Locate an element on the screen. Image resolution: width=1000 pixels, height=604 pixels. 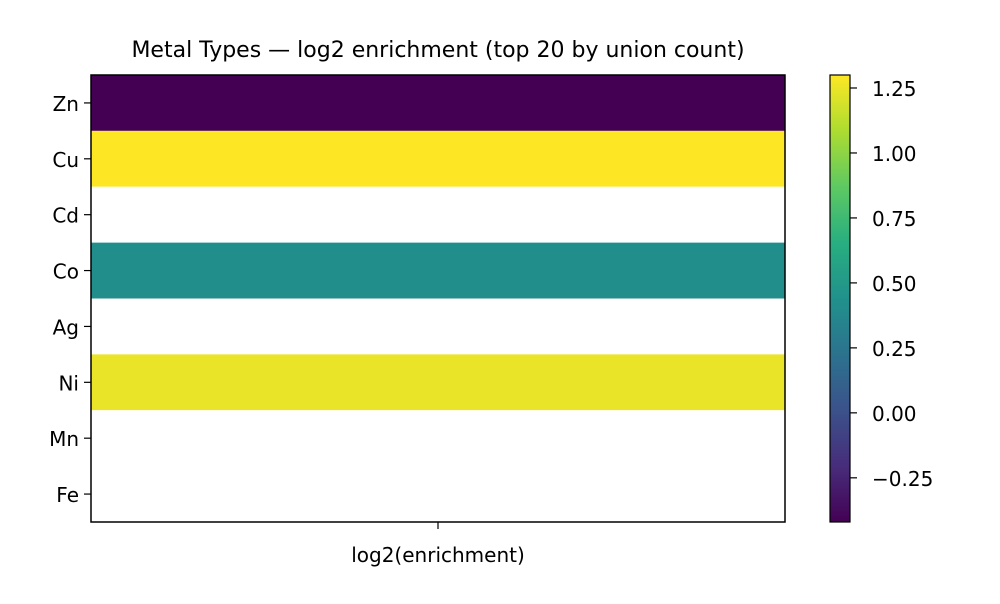
y-tick-label: Fe is located at coordinates (67, 495).